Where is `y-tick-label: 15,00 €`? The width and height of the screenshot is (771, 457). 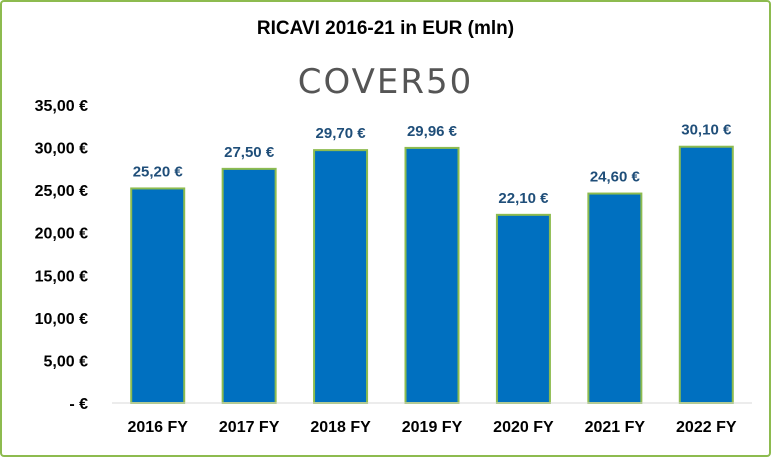
y-tick-label: 15,00 € is located at coordinates (61, 276).